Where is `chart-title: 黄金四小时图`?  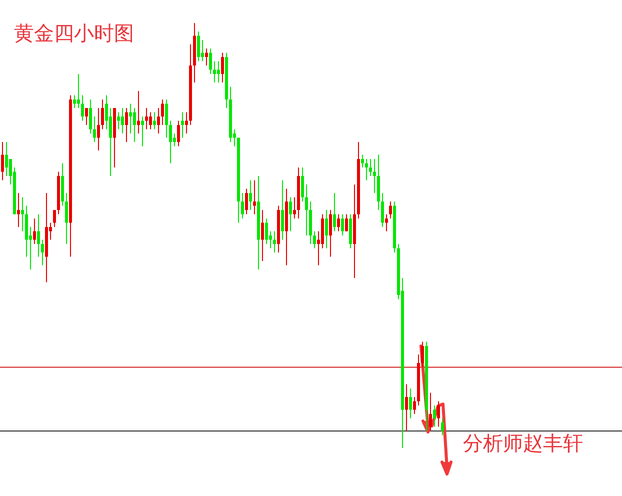
chart-title: 黄金四小时图 is located at coordinates (74, 33).